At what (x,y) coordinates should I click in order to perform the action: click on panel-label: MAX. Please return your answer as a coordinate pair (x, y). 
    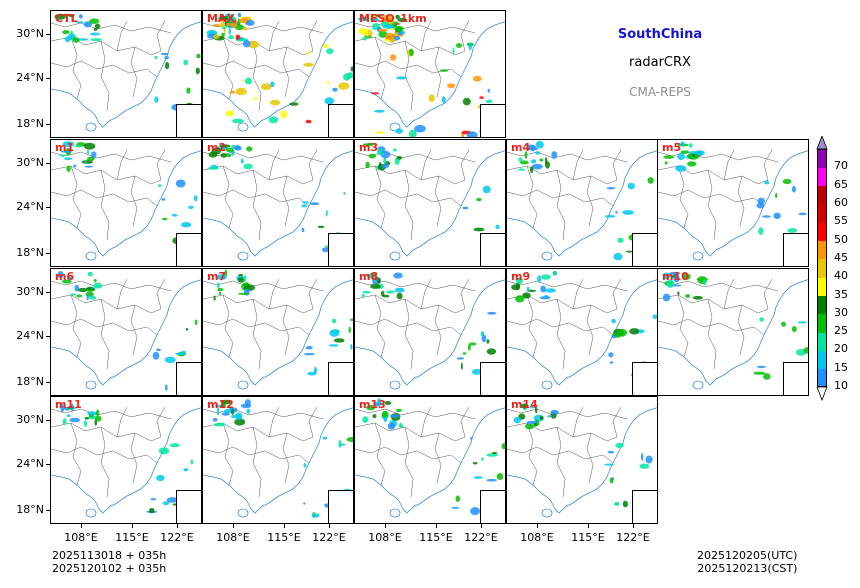
    Looking at the image, I should click on (221, 18).